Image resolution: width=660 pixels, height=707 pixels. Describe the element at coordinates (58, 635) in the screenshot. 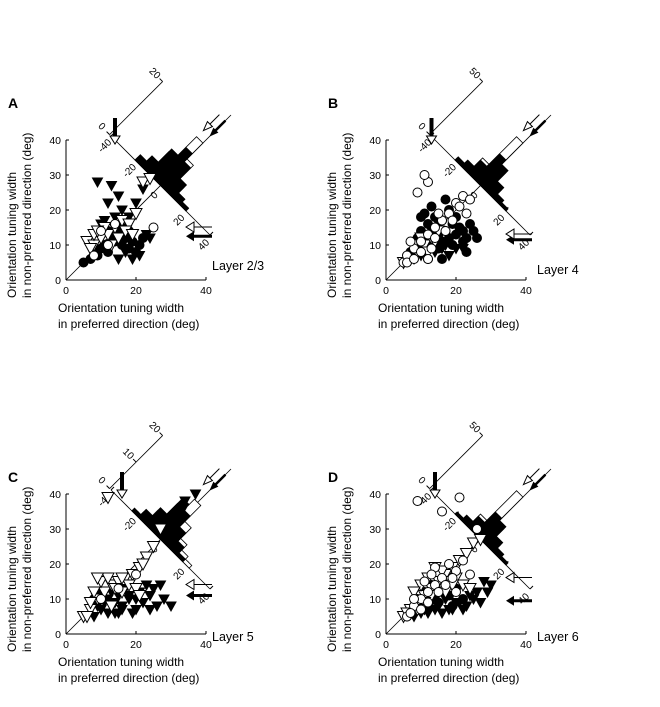

I see `y-tick-label: 0` at that location.